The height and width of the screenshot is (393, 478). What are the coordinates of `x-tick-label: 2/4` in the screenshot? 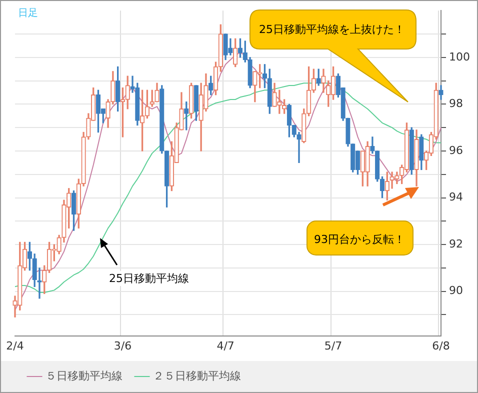 It's located at (15, 345).